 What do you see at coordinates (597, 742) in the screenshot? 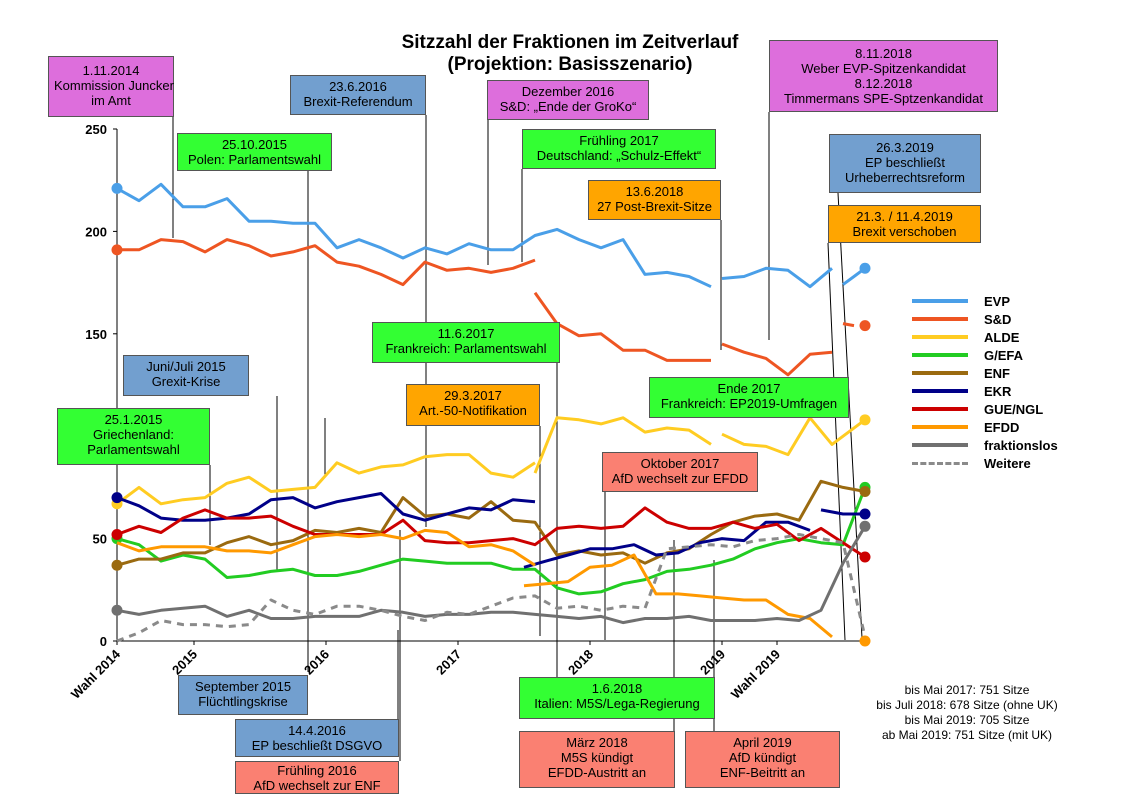
I see `annotation-line: März 2018` at bounding box center [597, 742].